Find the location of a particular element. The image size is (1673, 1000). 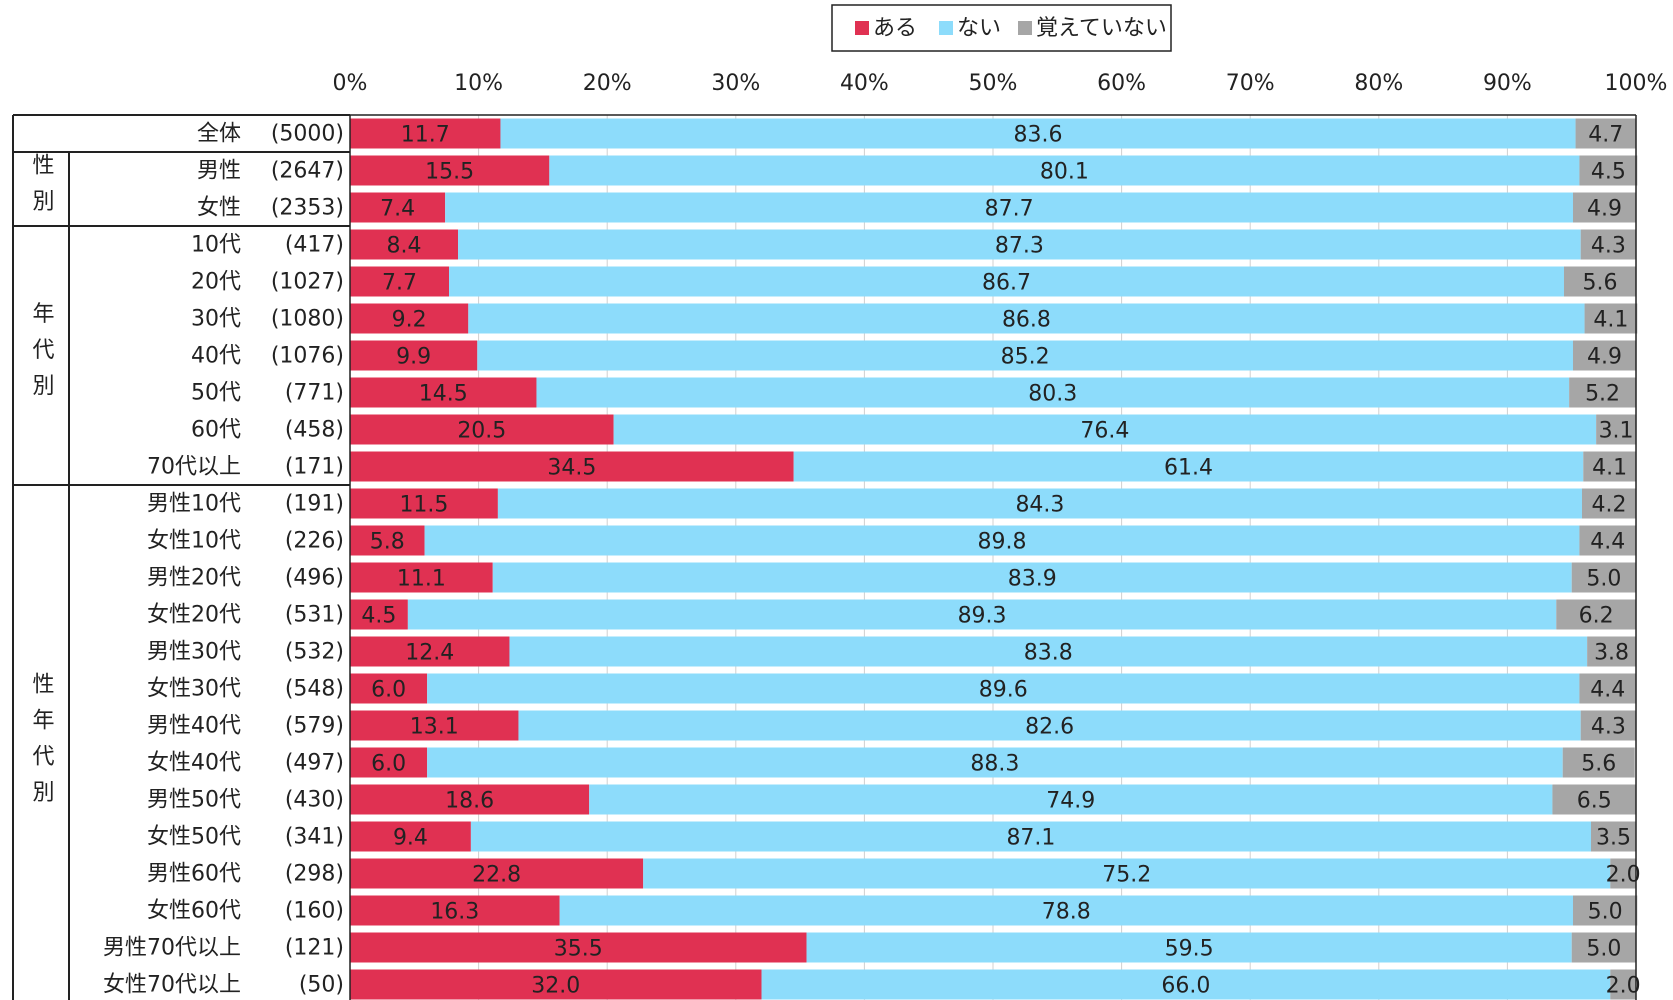

data-label: 4.5 is located at coordinates (378, 616).